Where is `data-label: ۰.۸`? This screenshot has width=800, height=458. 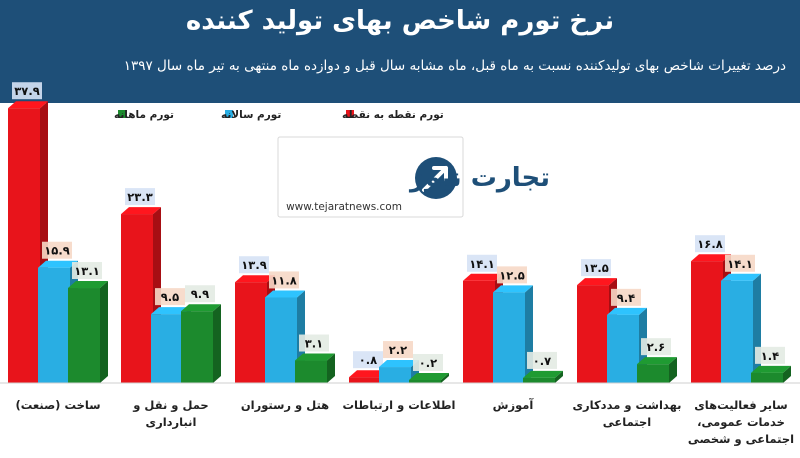 data-label: ۰.۸ is located at coordinates (368, 360).